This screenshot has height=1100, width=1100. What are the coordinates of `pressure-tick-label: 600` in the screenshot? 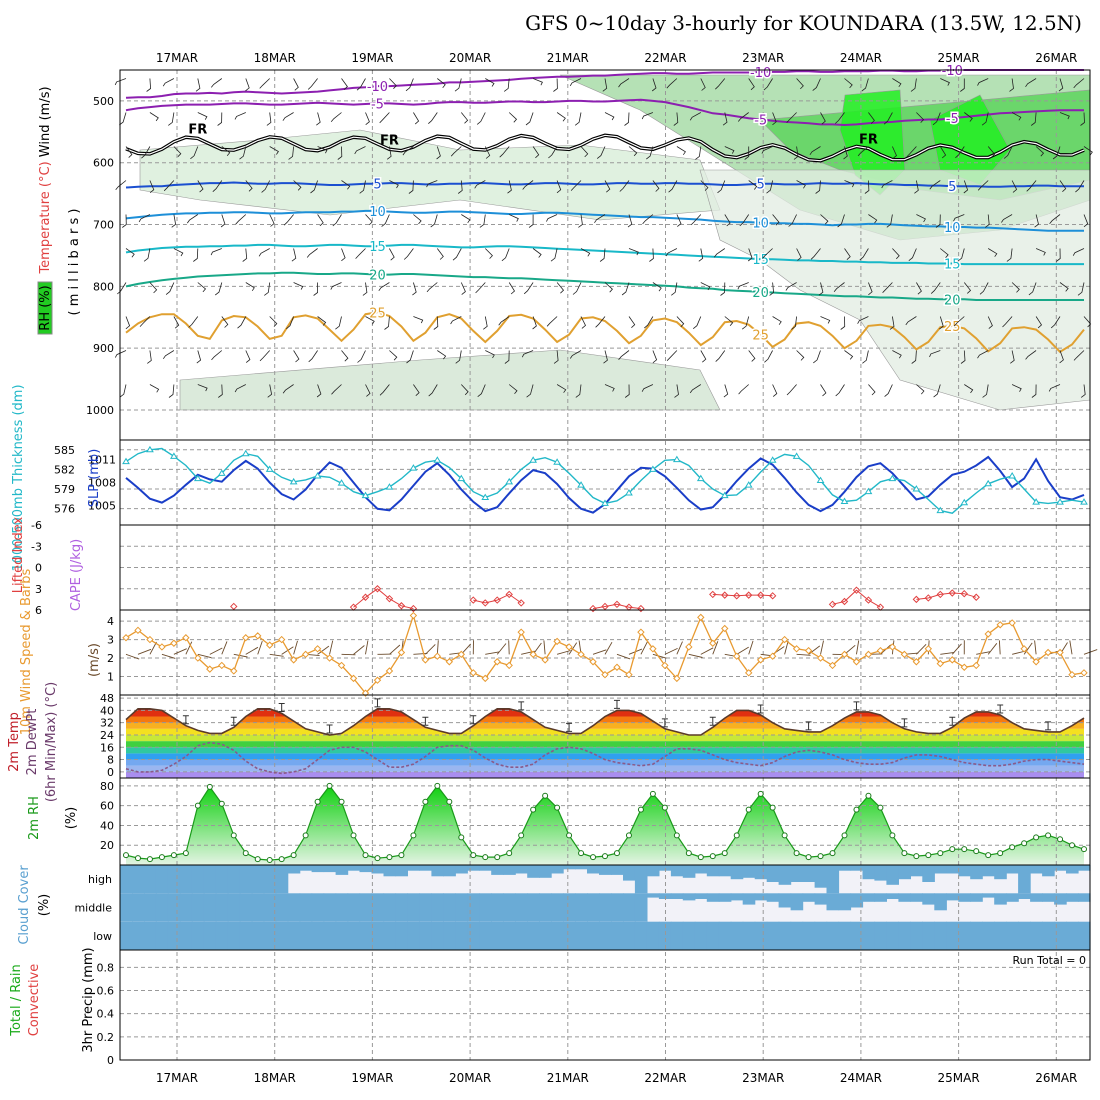 It's located at (103, 163).